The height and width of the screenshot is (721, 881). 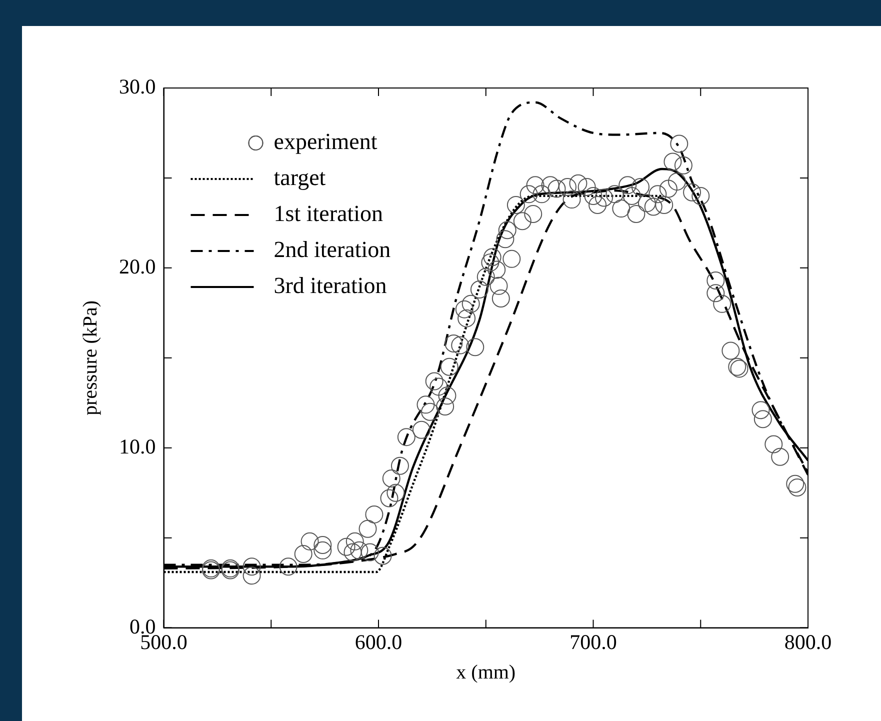 What do you see at coordinates (137, 86) in the screenshot?
I see `y-tick-label: 30.0` at bounding box center [137, 86].